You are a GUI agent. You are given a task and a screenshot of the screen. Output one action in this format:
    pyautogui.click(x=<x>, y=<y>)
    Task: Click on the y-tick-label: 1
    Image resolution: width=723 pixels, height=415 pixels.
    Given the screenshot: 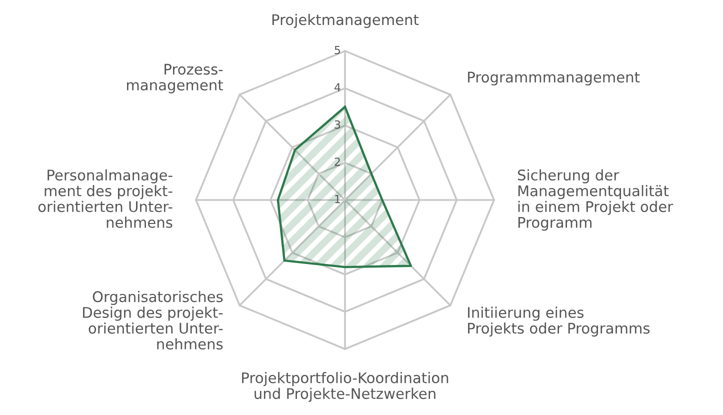 What is the action you would take?
    pyautogui.click(x=337, y=199)
    